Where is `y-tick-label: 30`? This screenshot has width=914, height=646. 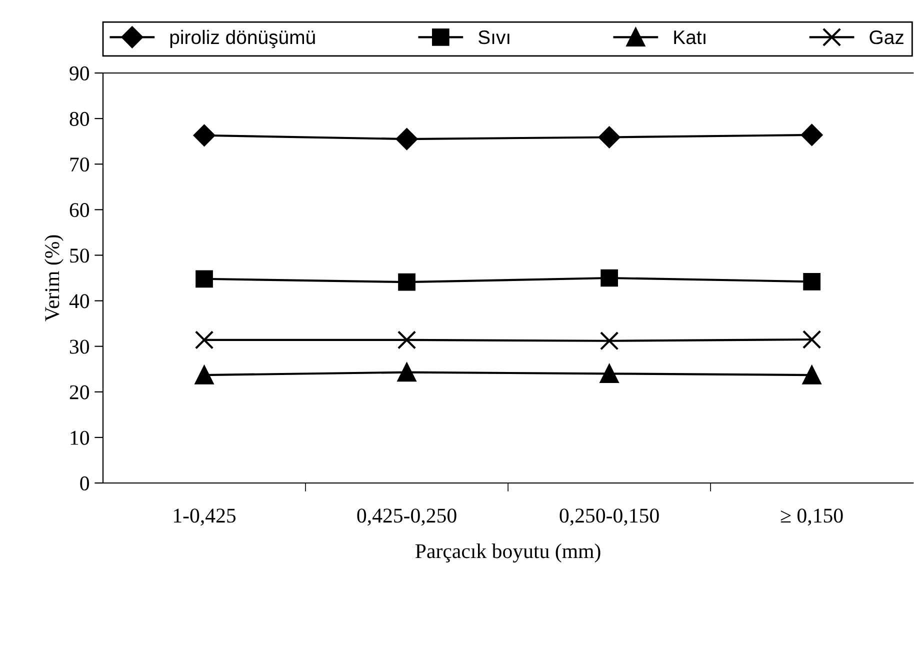
y-tick-label: 30 is located at coordinates (80, 347).